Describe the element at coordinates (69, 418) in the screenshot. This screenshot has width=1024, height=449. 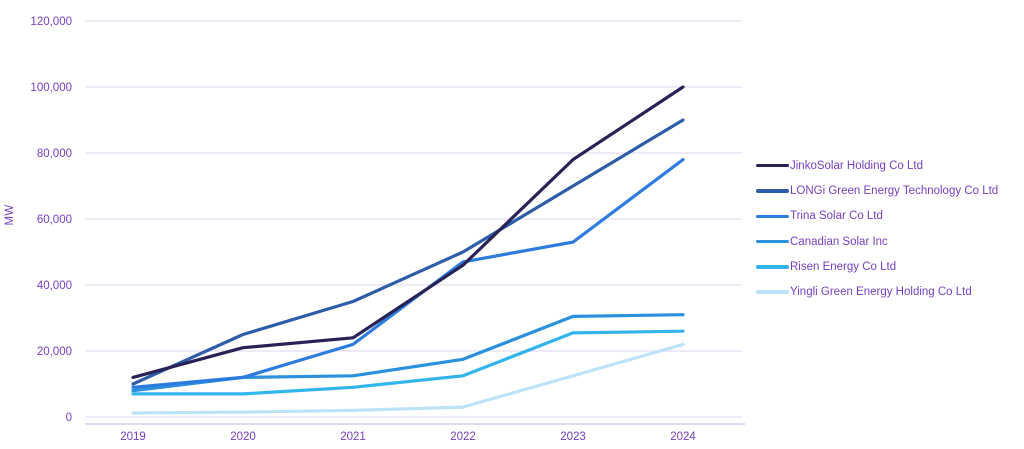
I see `y-axis-tick-label: 0` at that location.